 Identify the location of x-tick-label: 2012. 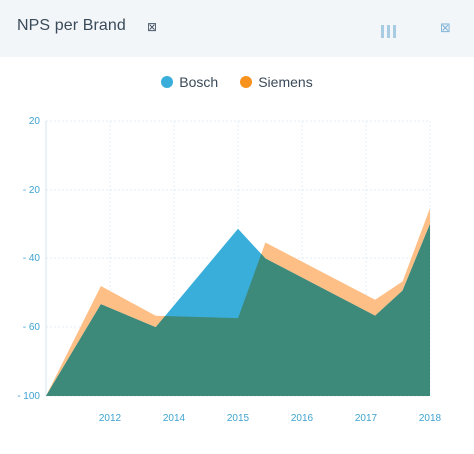
(110, 418).